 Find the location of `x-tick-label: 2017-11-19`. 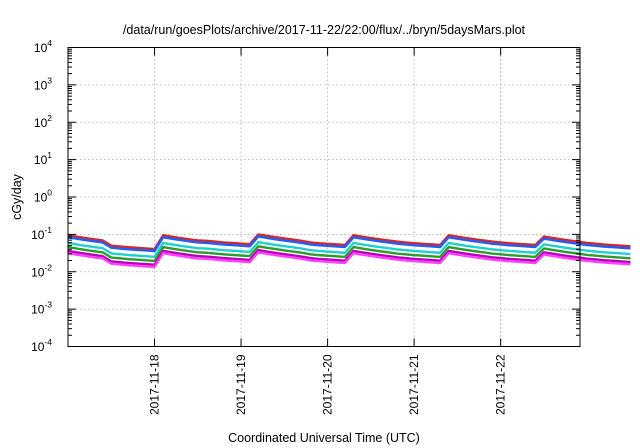

x-tick-label: 2017-11-19 is located at coordinates (241, 384).